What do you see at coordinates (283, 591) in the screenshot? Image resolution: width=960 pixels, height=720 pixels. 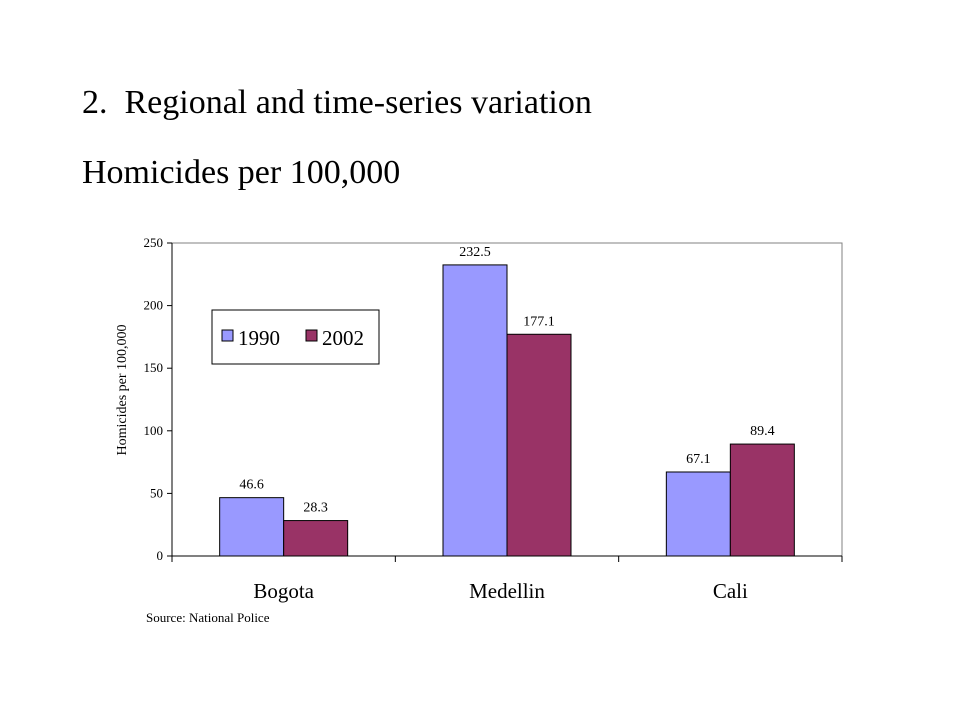 I see `x-category-label: Bogota` at bounding box center [283, 591].